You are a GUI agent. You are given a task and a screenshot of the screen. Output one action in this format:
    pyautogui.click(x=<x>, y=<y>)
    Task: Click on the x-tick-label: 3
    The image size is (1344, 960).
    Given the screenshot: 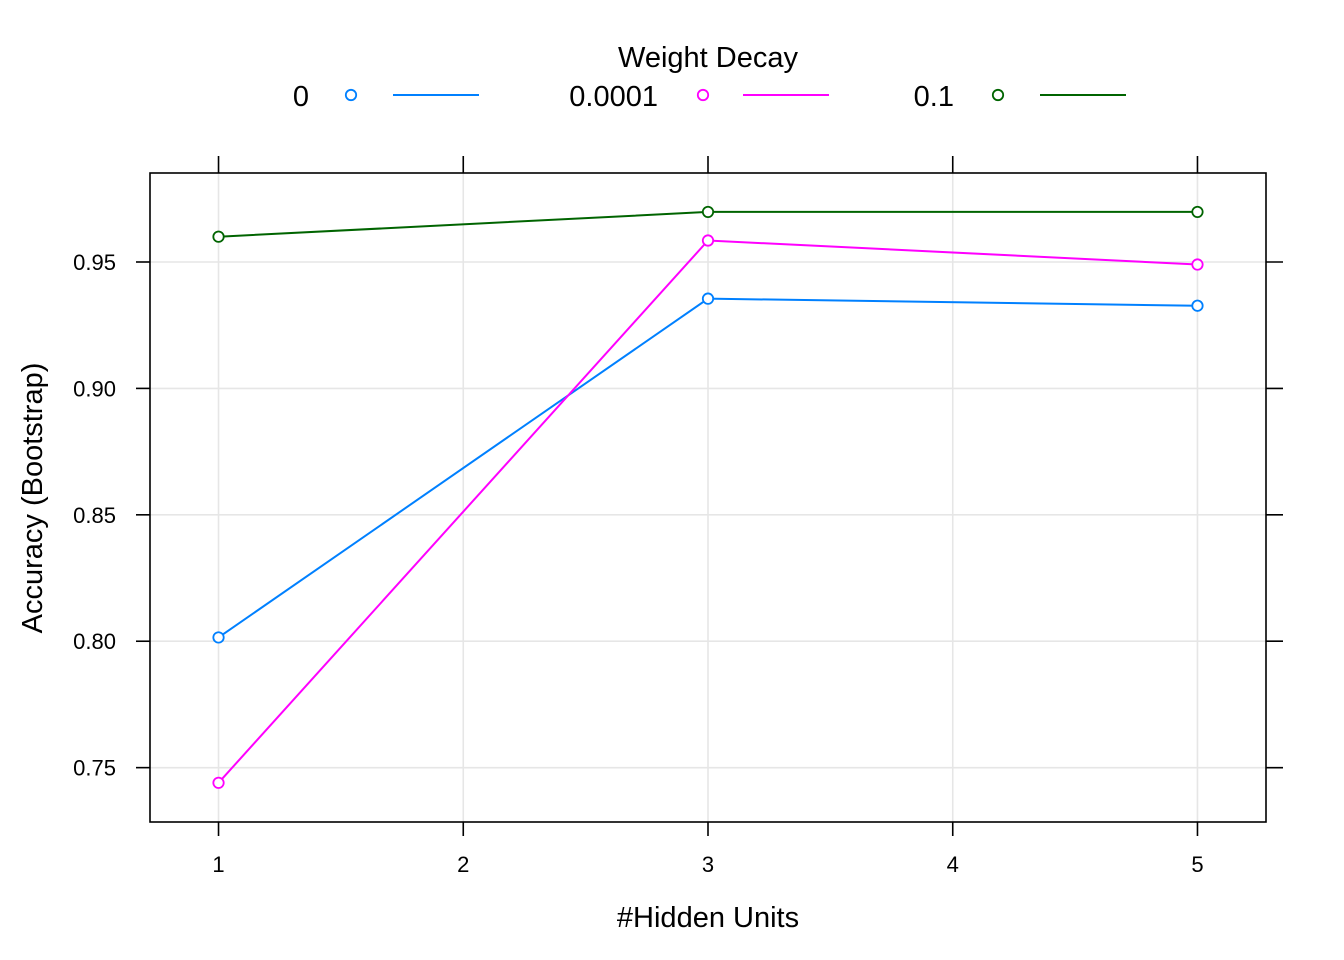 What is the action you would take?
    pyautogui.click(x=708, y=864)
    